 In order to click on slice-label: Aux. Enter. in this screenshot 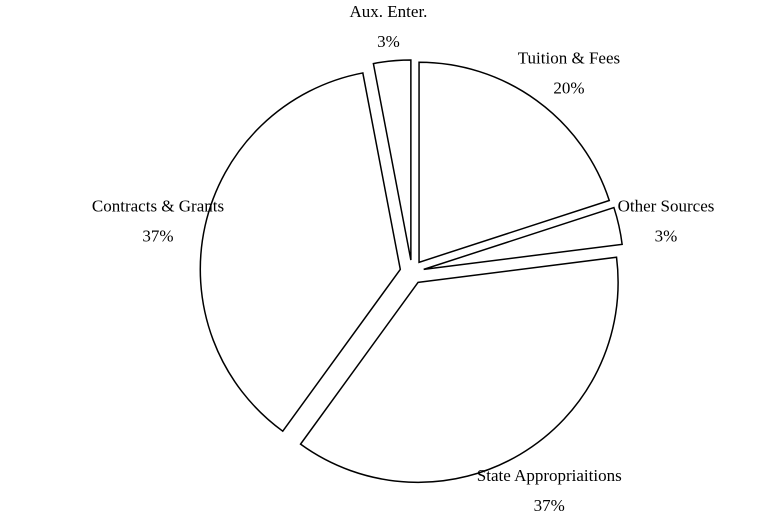, I will do `click(389, 11)`.